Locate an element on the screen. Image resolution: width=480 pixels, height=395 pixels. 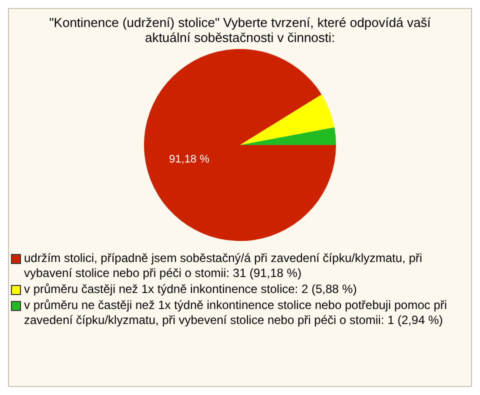
data-label: 91,18 % is located at coordinates (189, 159).